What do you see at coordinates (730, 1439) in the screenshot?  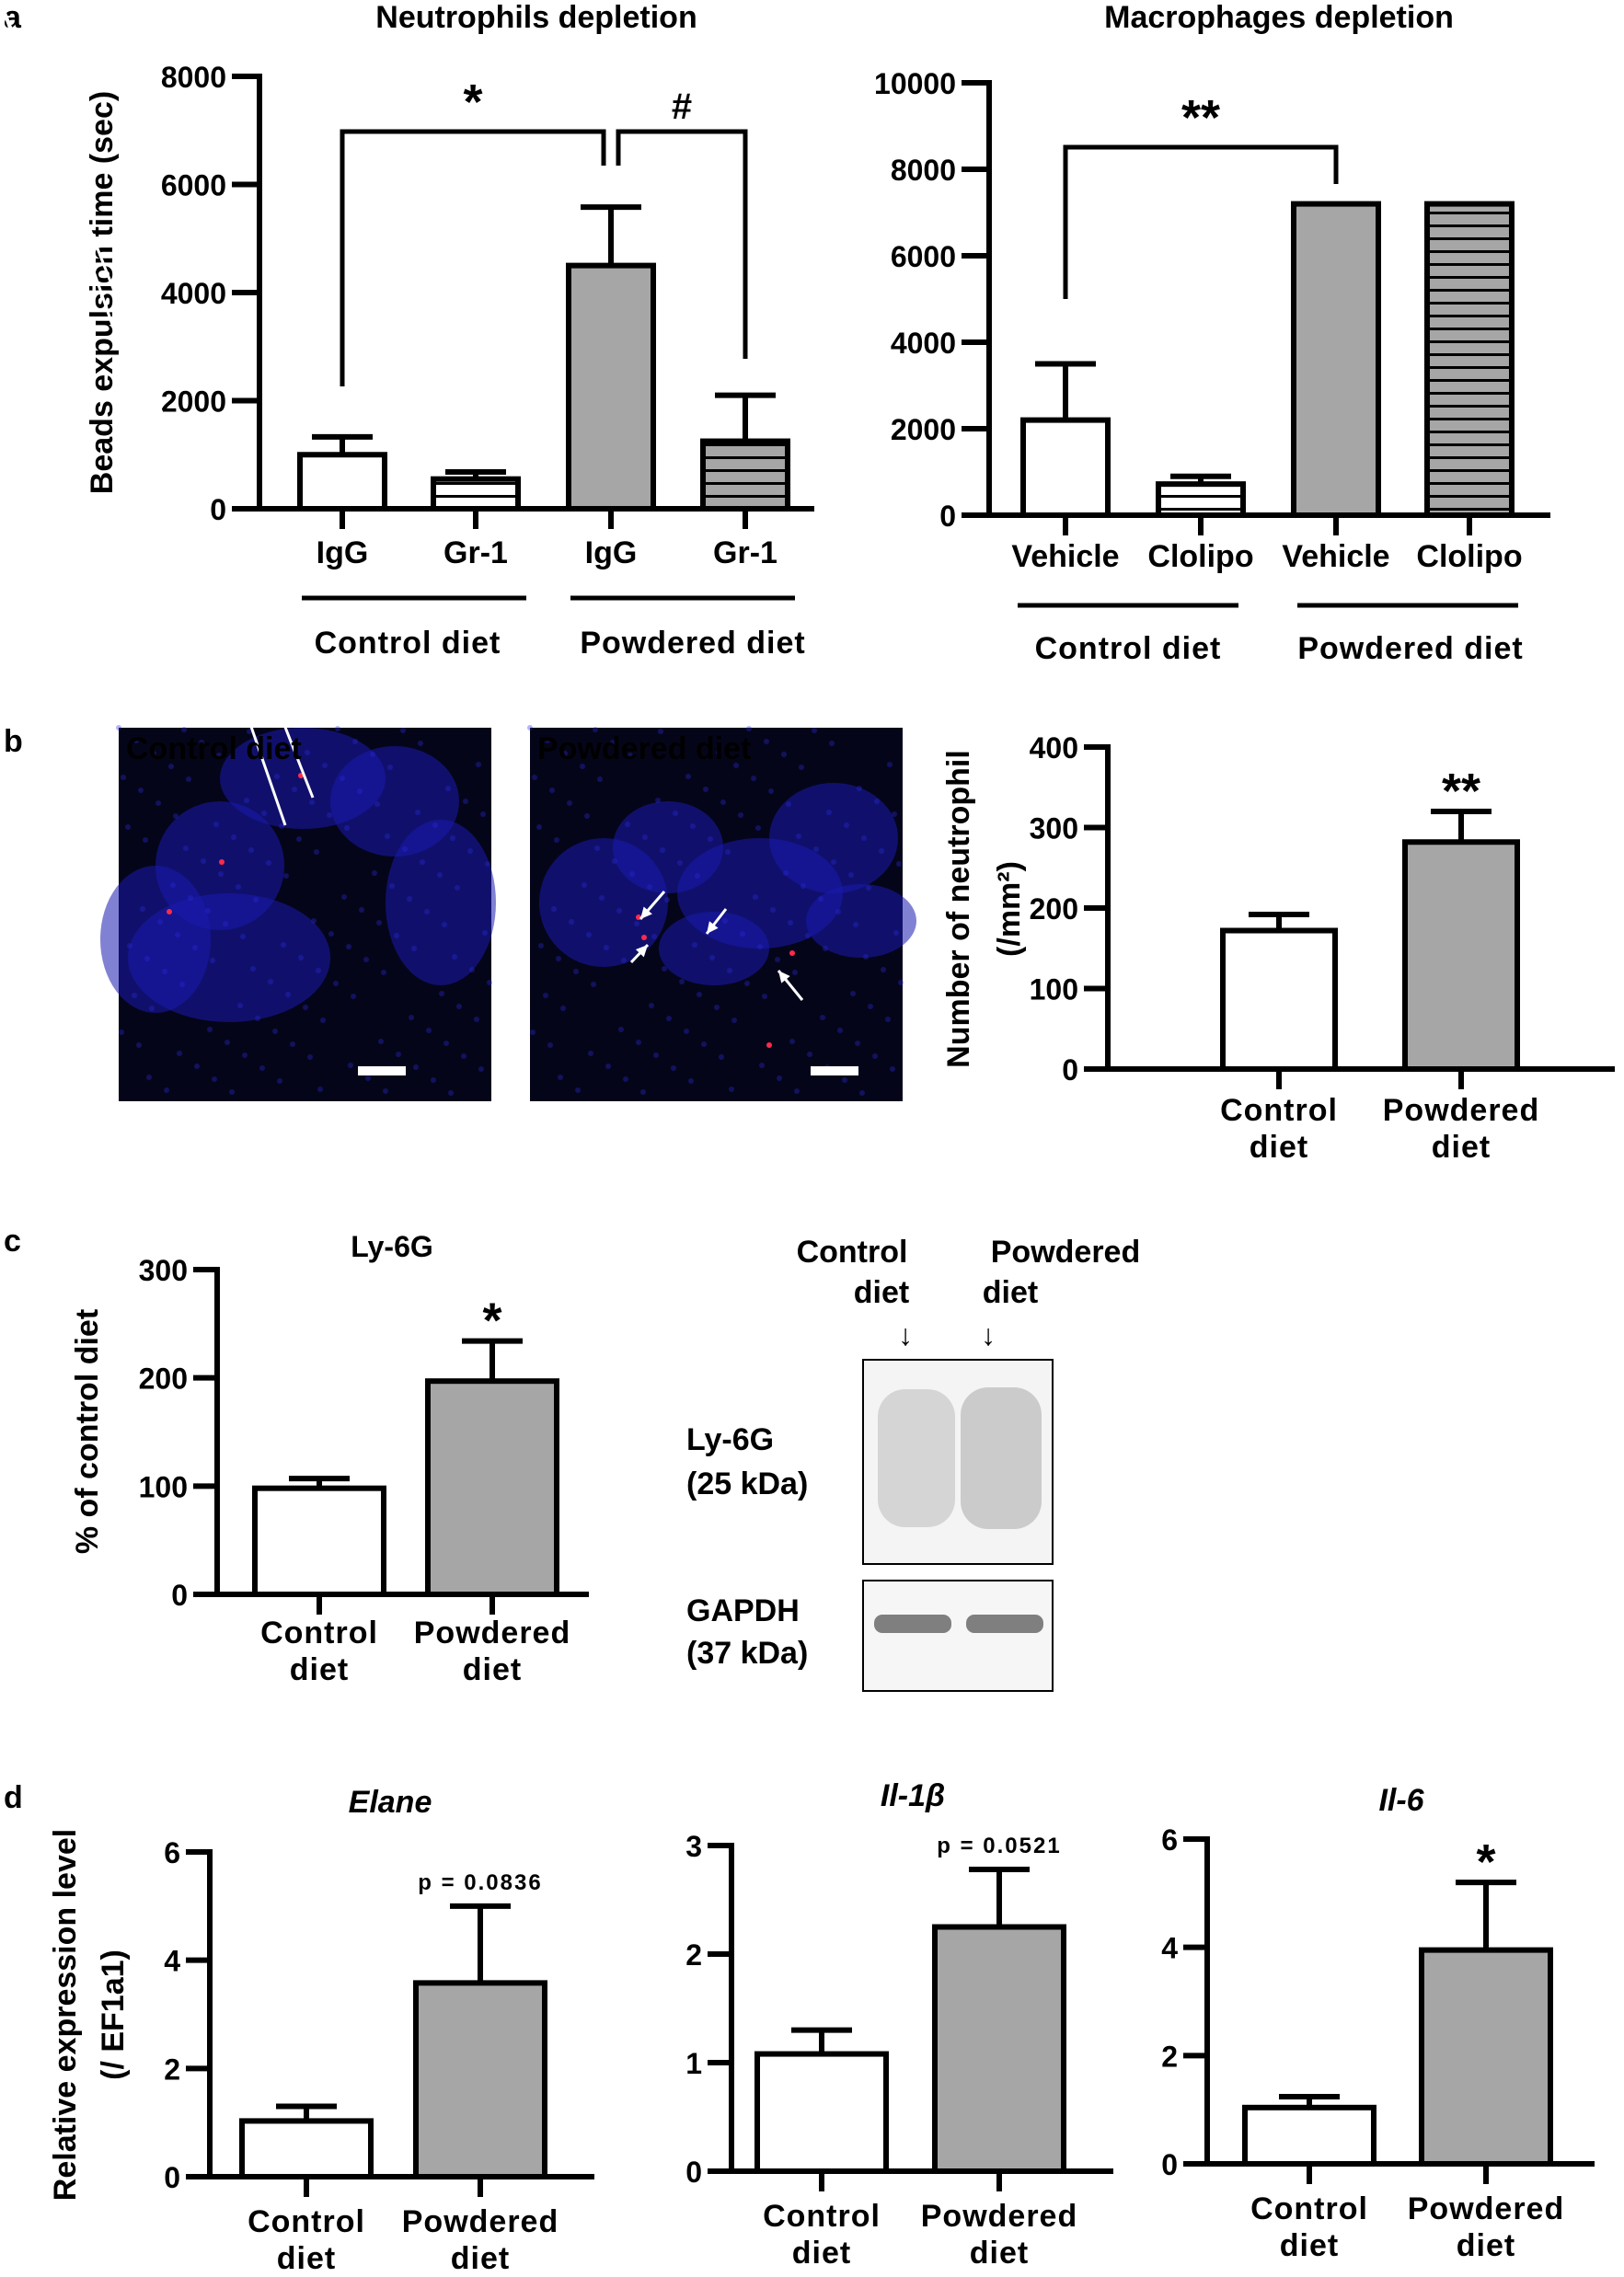 I see `blot-ly6g-name: Ly-6G` at bounding box center [730, 1439].